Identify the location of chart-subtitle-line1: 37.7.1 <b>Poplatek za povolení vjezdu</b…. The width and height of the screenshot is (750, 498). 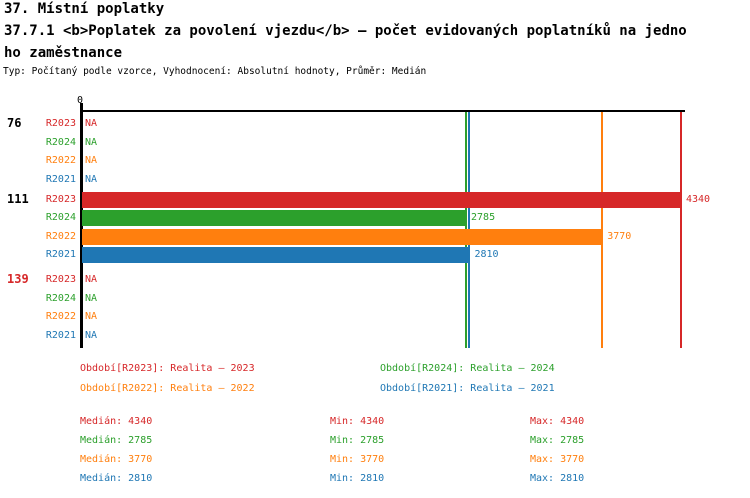
(345, 31).